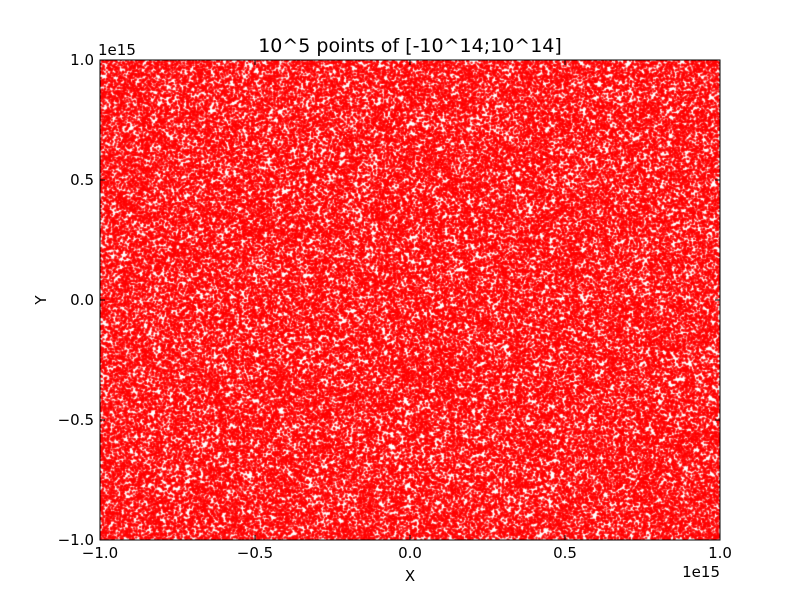  I want to click on y-axis-label: Y, so click(41, 300).